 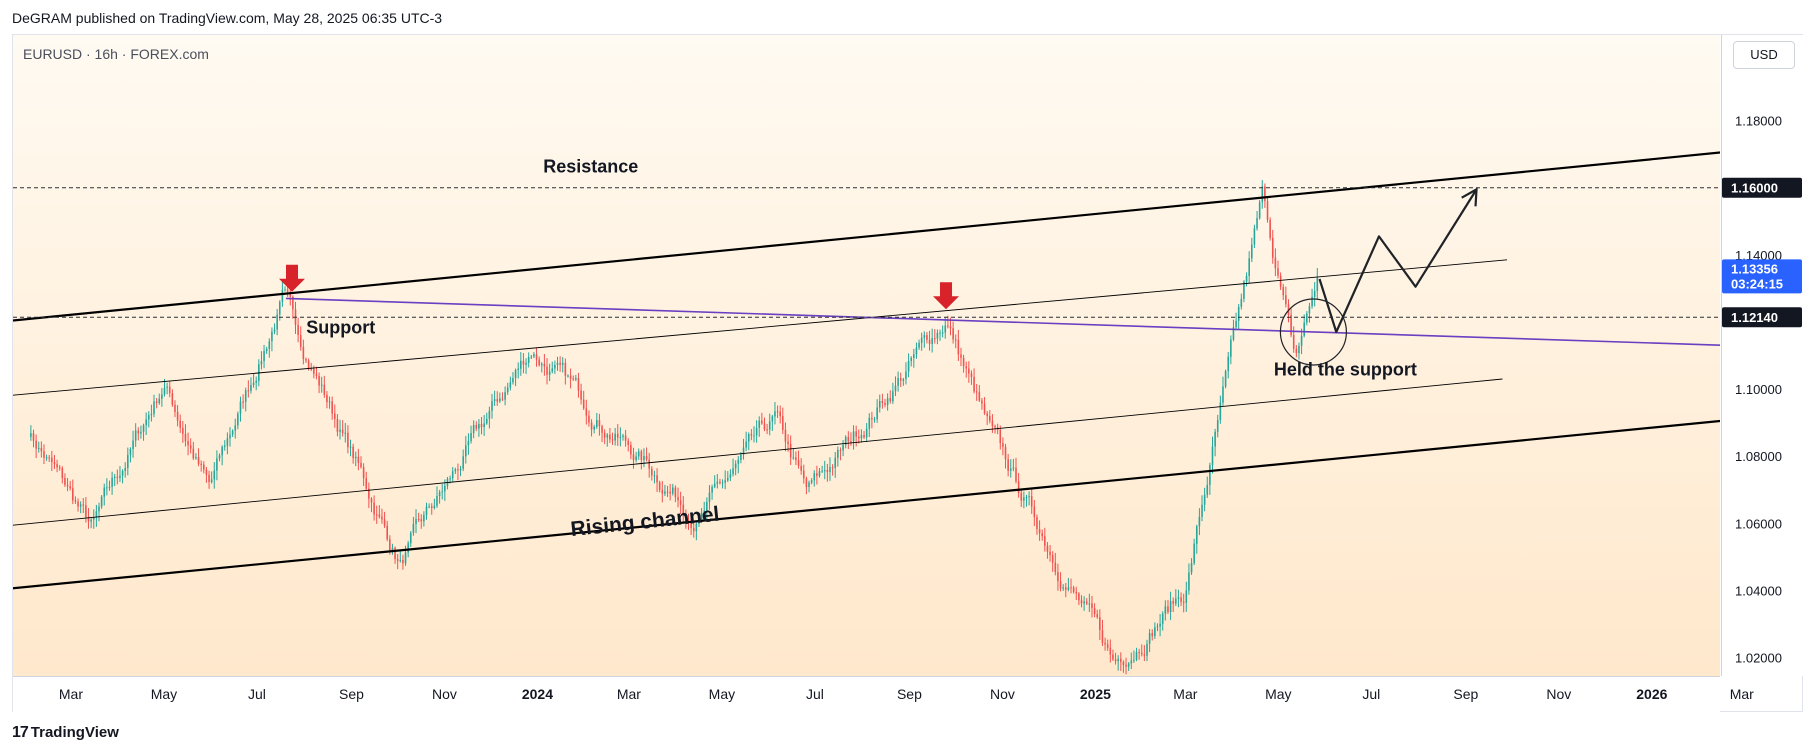 I want to click on tradingview-logo: 17 TradingView, so click(x=65, y=733).